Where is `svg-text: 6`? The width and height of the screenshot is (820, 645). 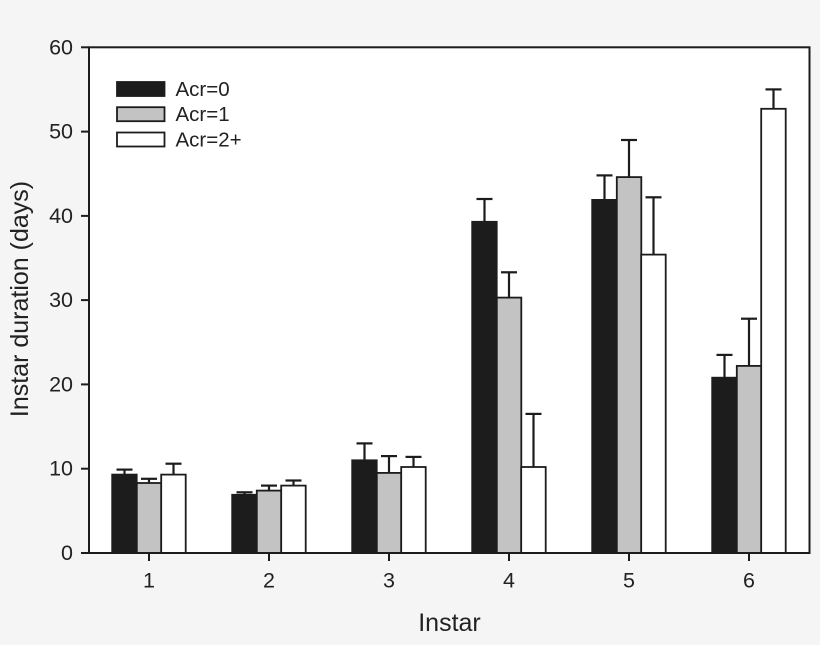
svg-text: 6 is located at coordinates (749, 581).